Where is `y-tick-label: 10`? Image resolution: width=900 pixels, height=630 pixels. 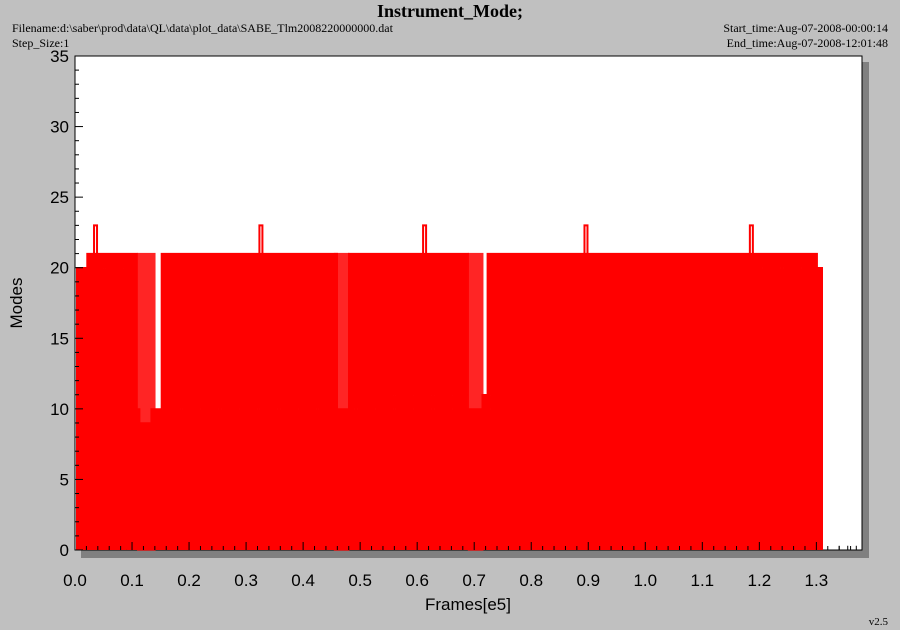
y-tick-label: 10 is located at coordinates (59, 409).